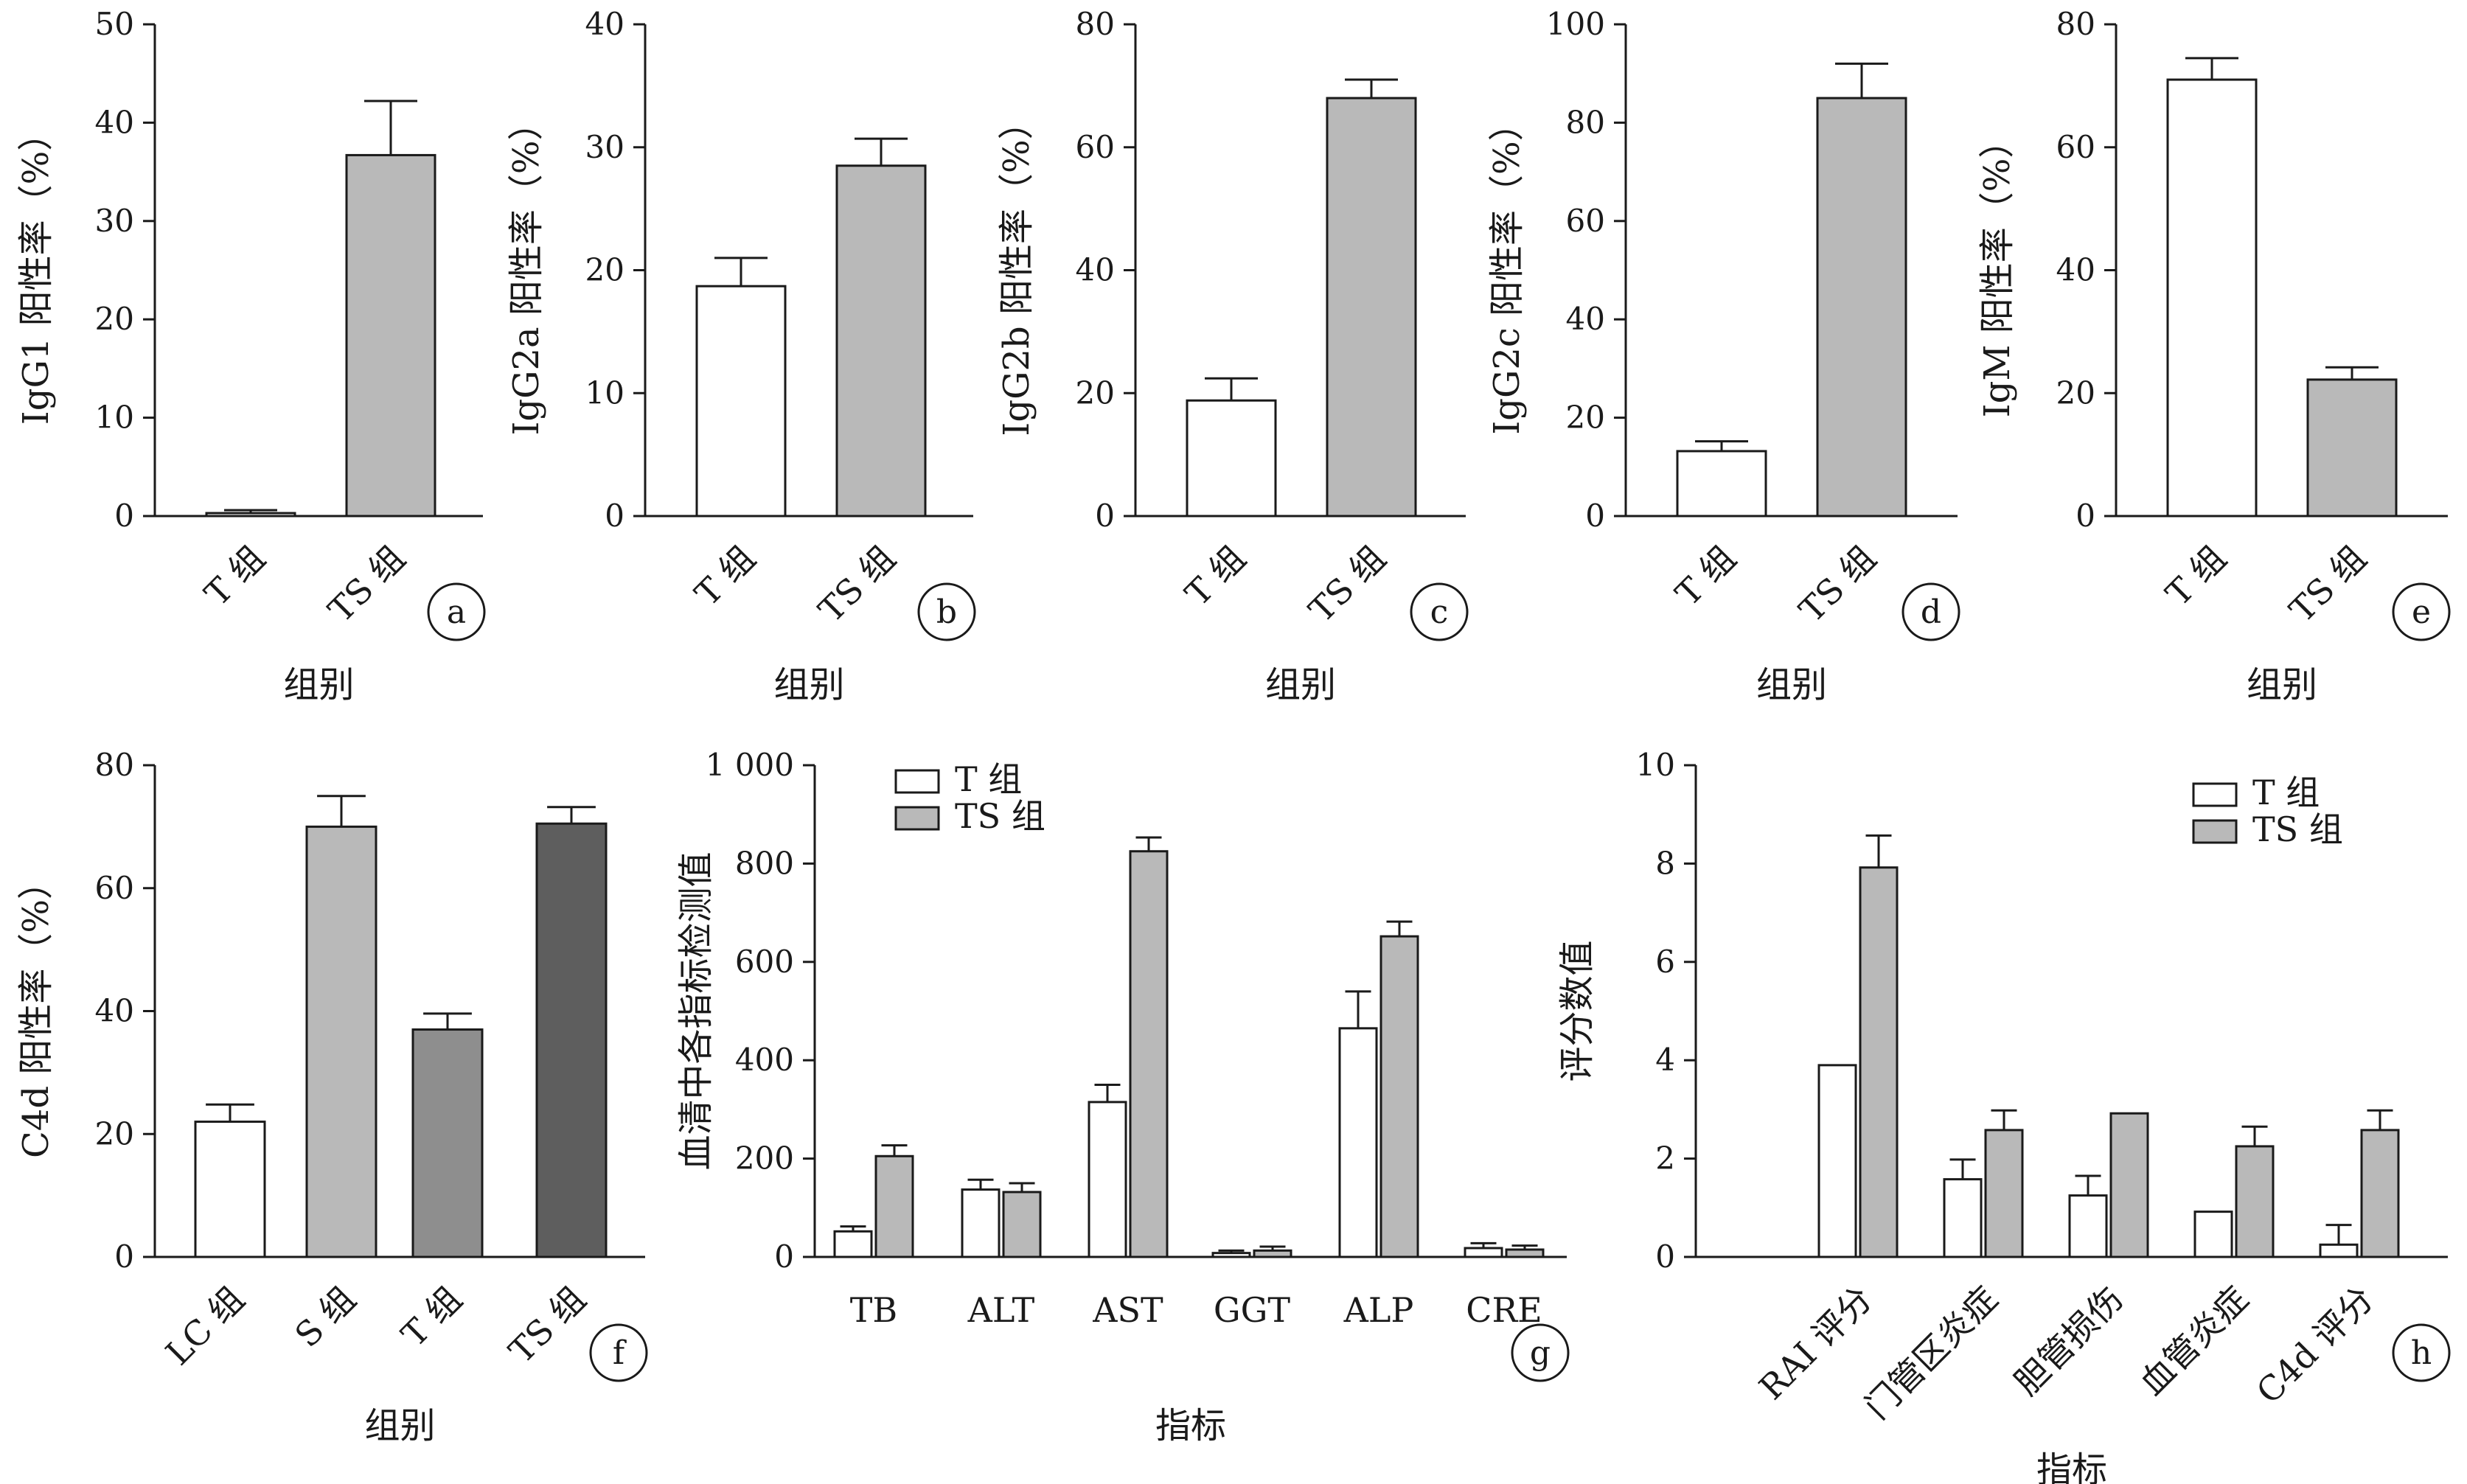 The height and width of the screenshot is (1484, 2467). Describe the element at coordinates (1504, 1310) in the screenshot. I see `x-tick-label: CRE` at that location.